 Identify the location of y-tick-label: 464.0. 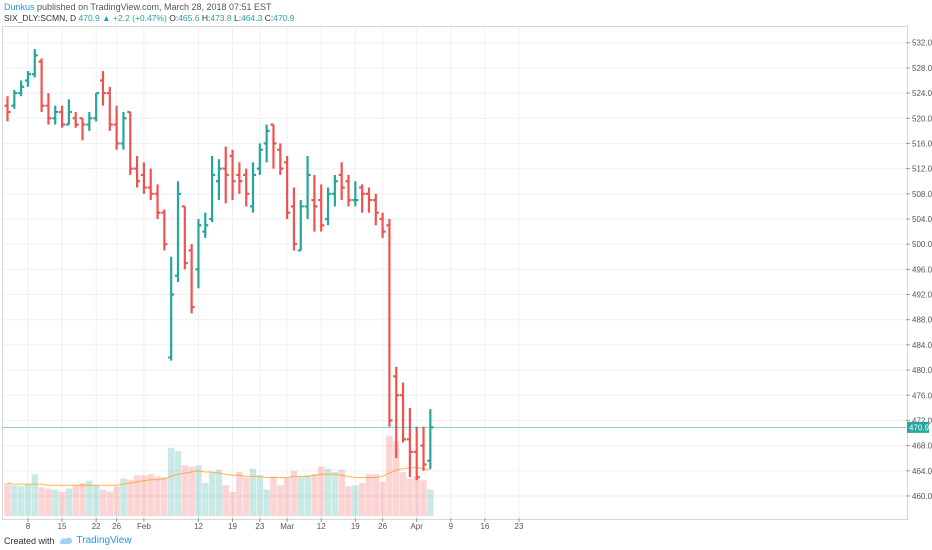
(922, 471).